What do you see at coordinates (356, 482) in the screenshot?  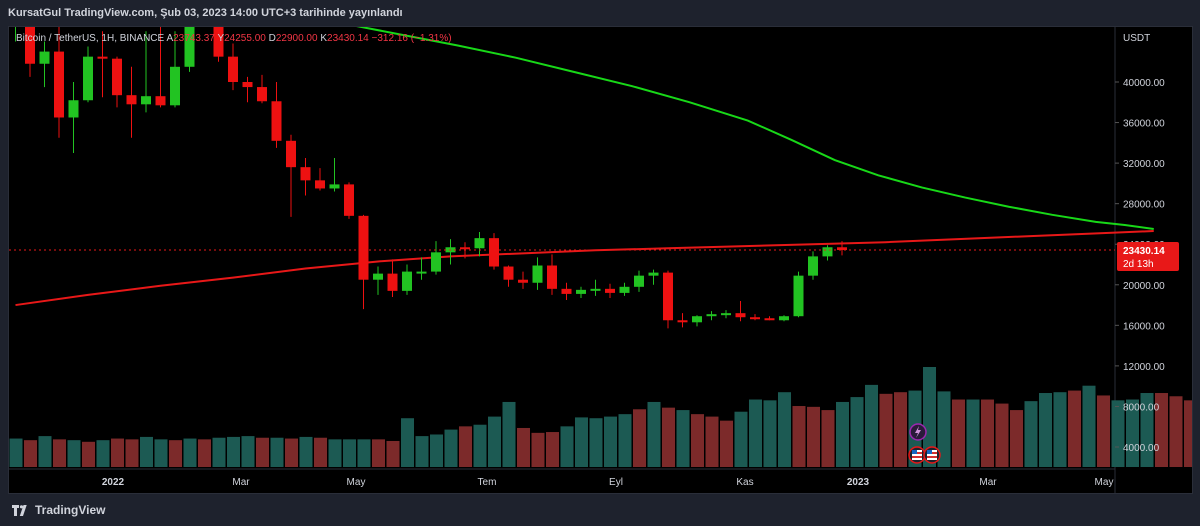 I see `x-tick-label: May` at bounding box center [356, 482].